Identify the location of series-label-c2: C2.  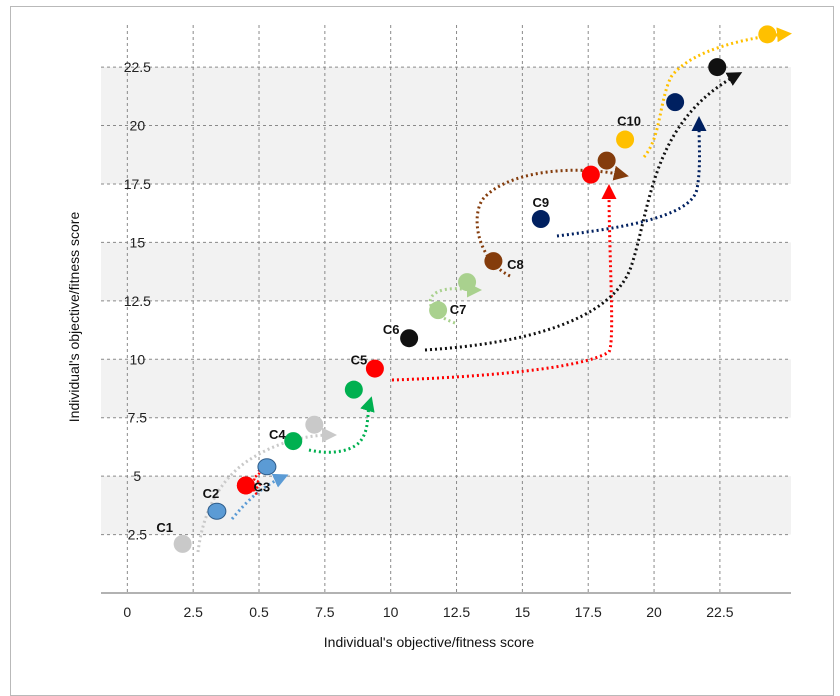
(211, 493).